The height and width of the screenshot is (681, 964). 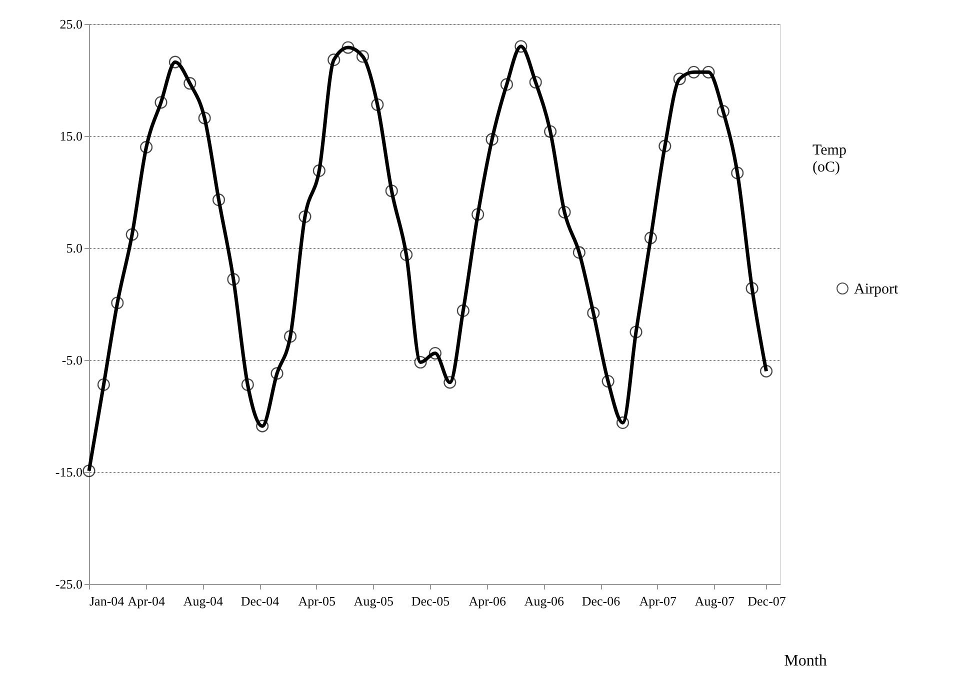 I want to click on y-axis-title: Temp (oC), so click(x=829, y=159).